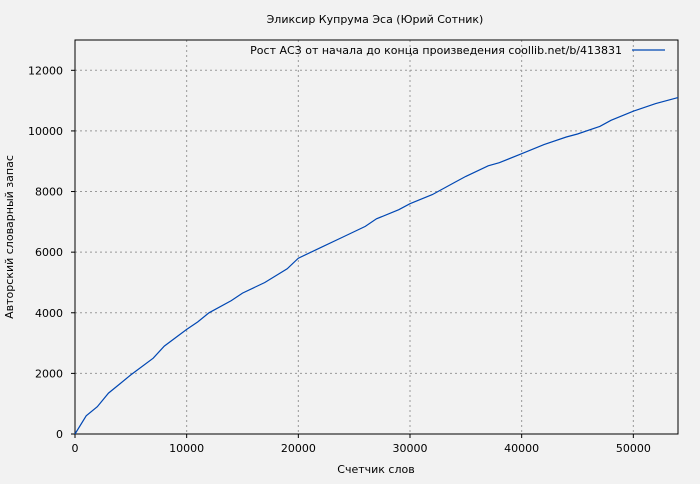 This screenshot has height=484, width=700. What do you see at coordinates (49, 373) in the screenshot?
I see `y-tick-label: 2000` at bounding box center [49, 373].